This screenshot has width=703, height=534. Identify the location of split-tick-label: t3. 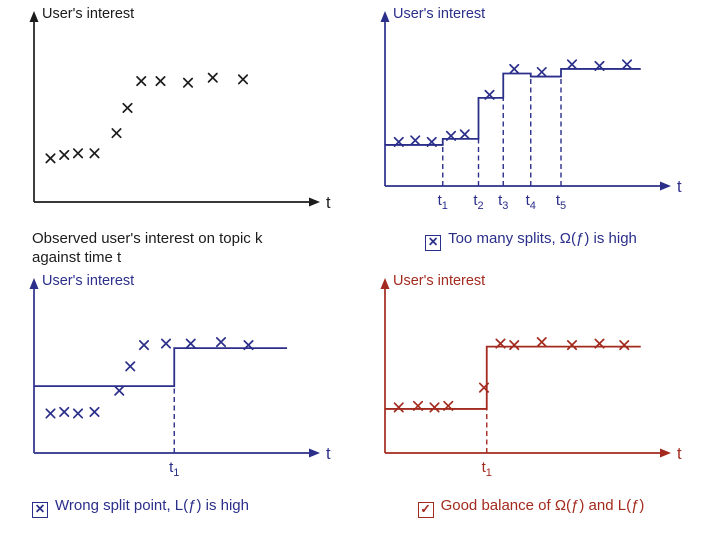
(503, 202).